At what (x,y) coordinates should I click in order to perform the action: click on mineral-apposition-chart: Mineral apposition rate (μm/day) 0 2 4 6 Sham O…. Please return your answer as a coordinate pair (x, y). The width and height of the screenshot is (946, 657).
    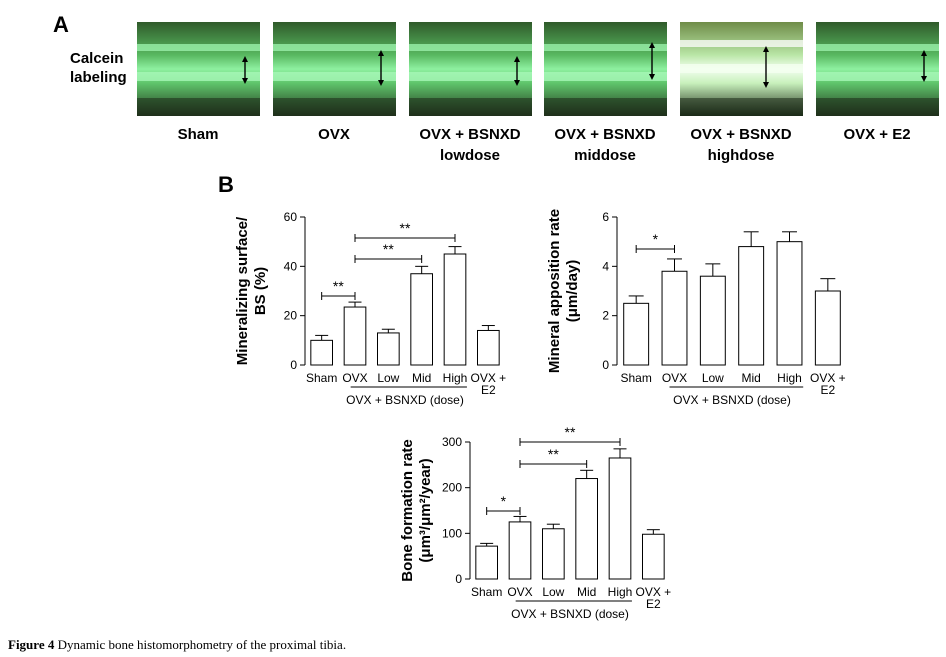
    Looking at the image, I should click on (696, 308).